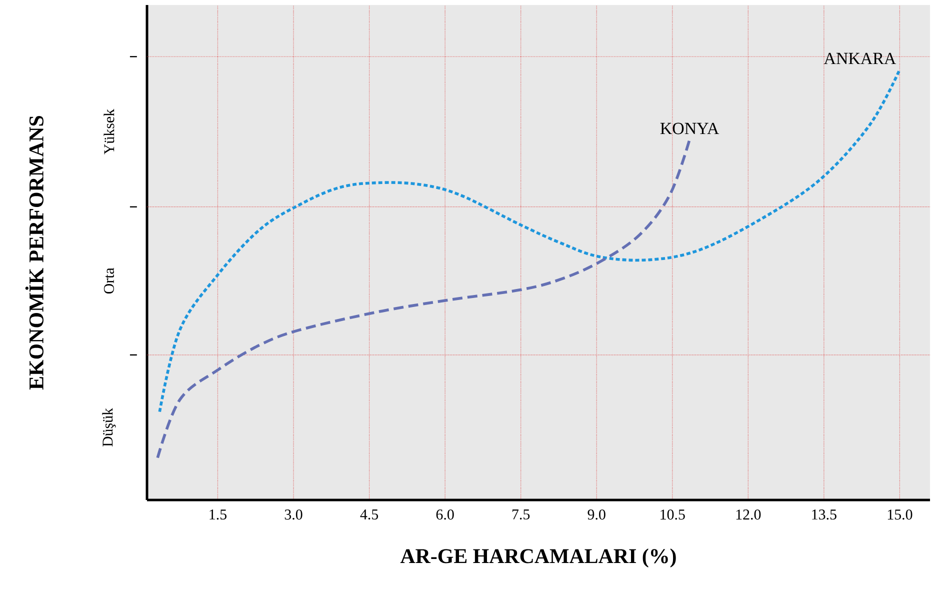 This screenshot has height=605, width=933. I want to click on x-tick-label: 13.5, so click(824, 515).